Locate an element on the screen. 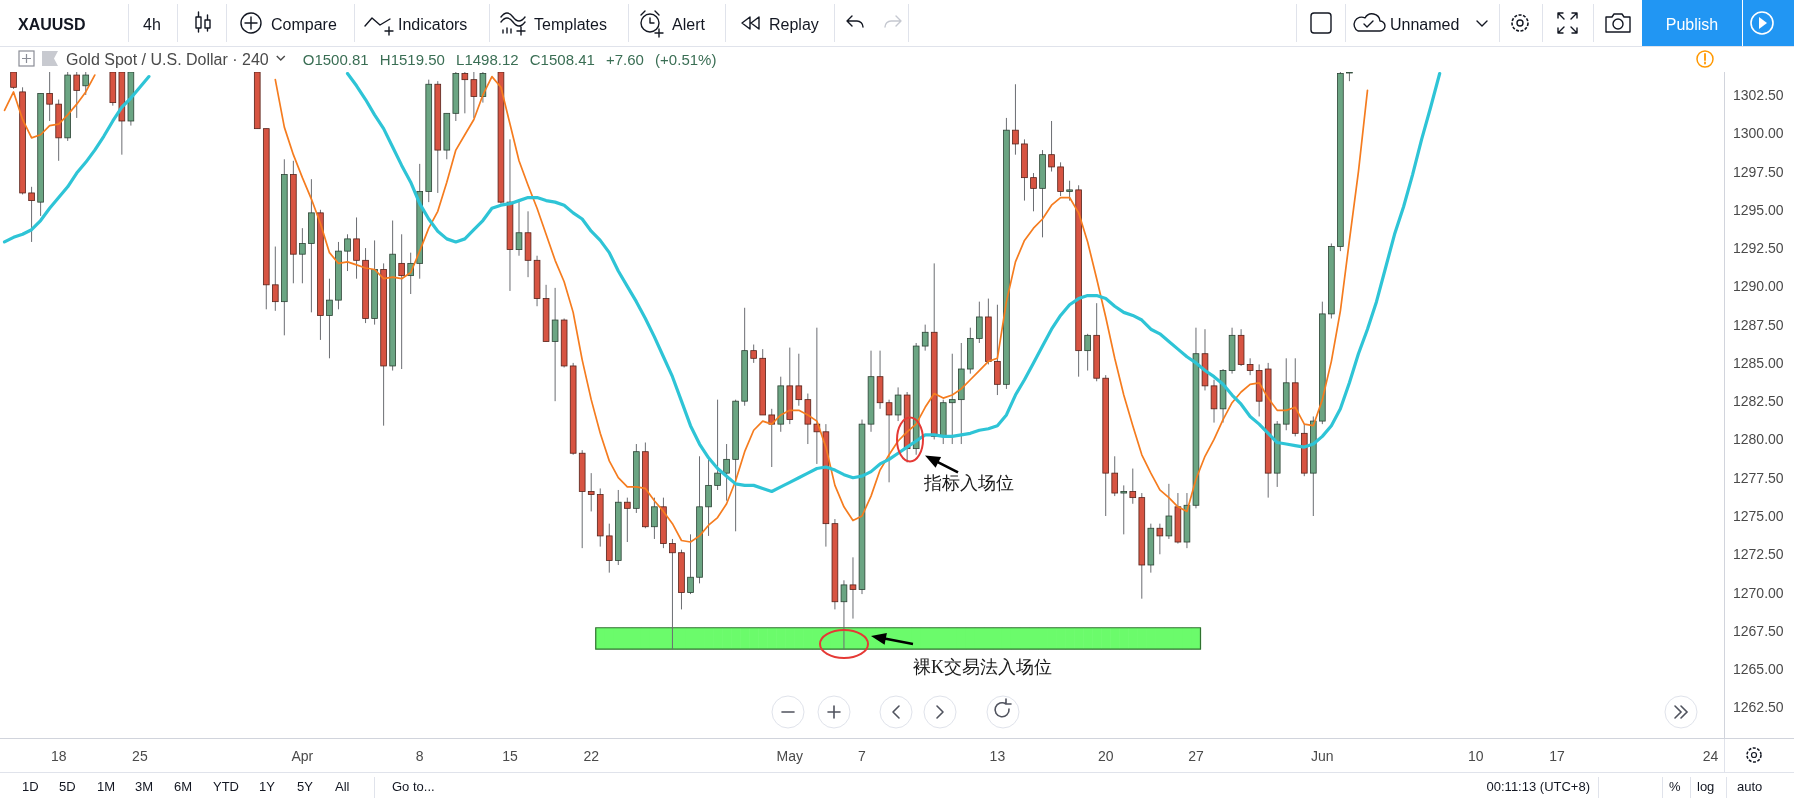 This screenshot has width=1794, height=798. annotation: 3M is located at coordinates (144, 786).